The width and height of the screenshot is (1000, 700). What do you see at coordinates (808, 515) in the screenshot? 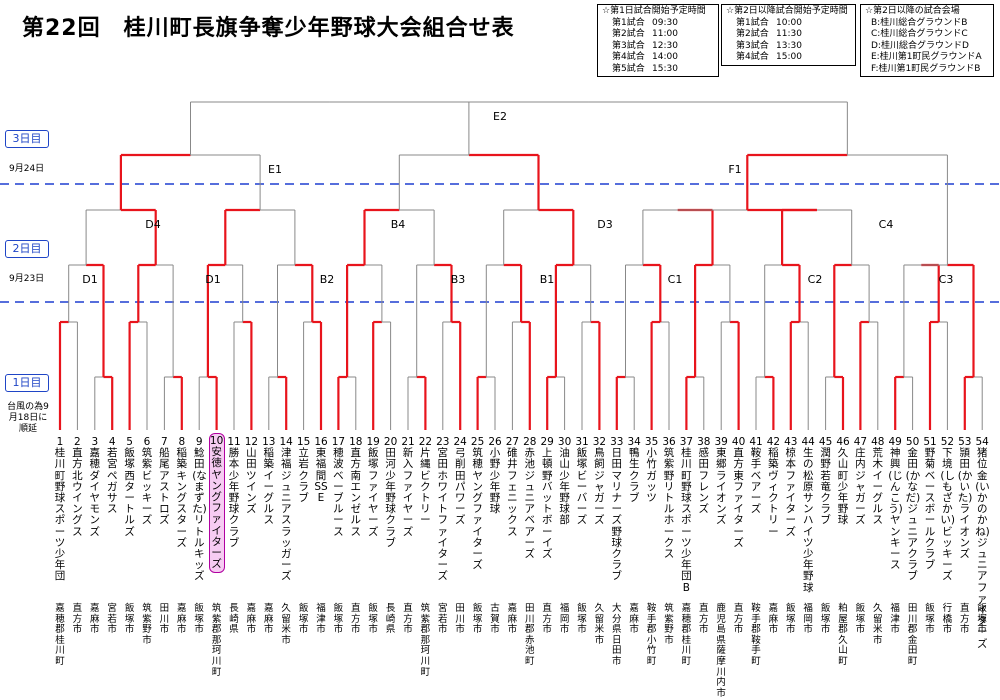
I see `team-name: 44生の松原サンハイツ少年野球` at bounding box center [808, 515].